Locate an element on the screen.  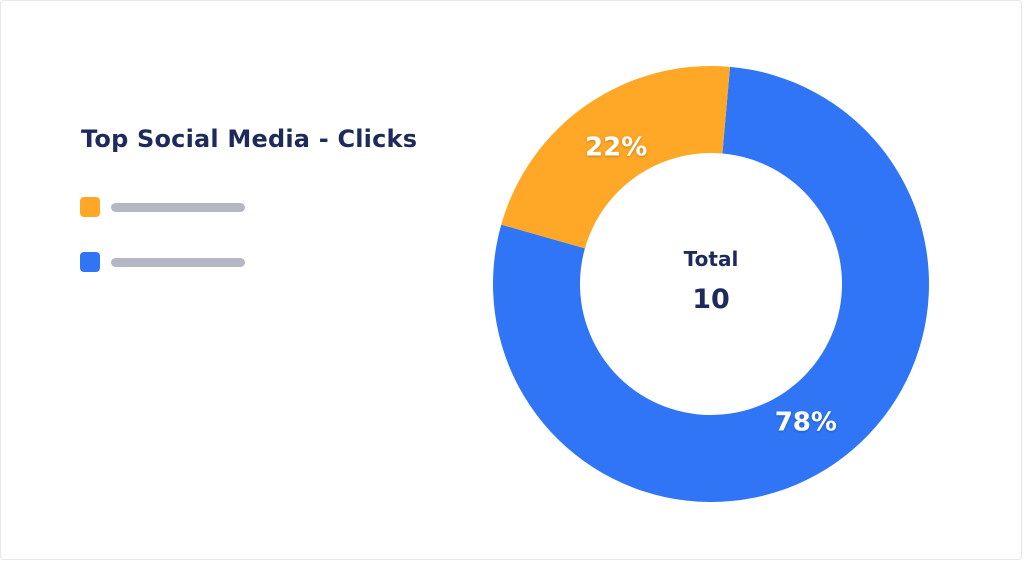
center-total-label: Total is located at coordinates (711, 259).